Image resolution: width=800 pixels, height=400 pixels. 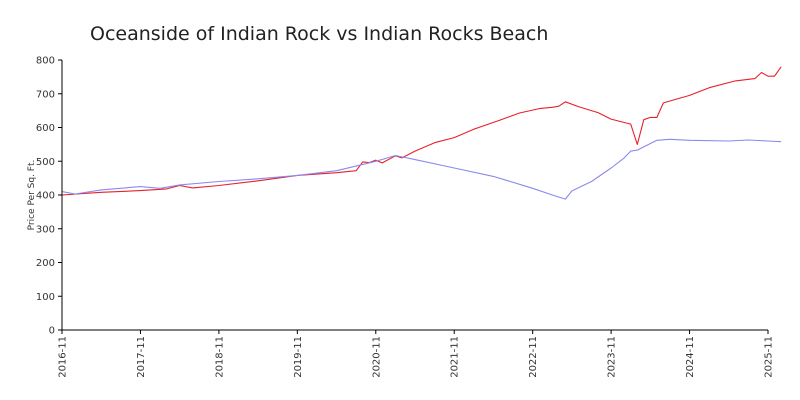 What do you see at coordinates (52, 331) in the screenshot?
I see `y-tick-label: 0` at bounding box center [52, 331].